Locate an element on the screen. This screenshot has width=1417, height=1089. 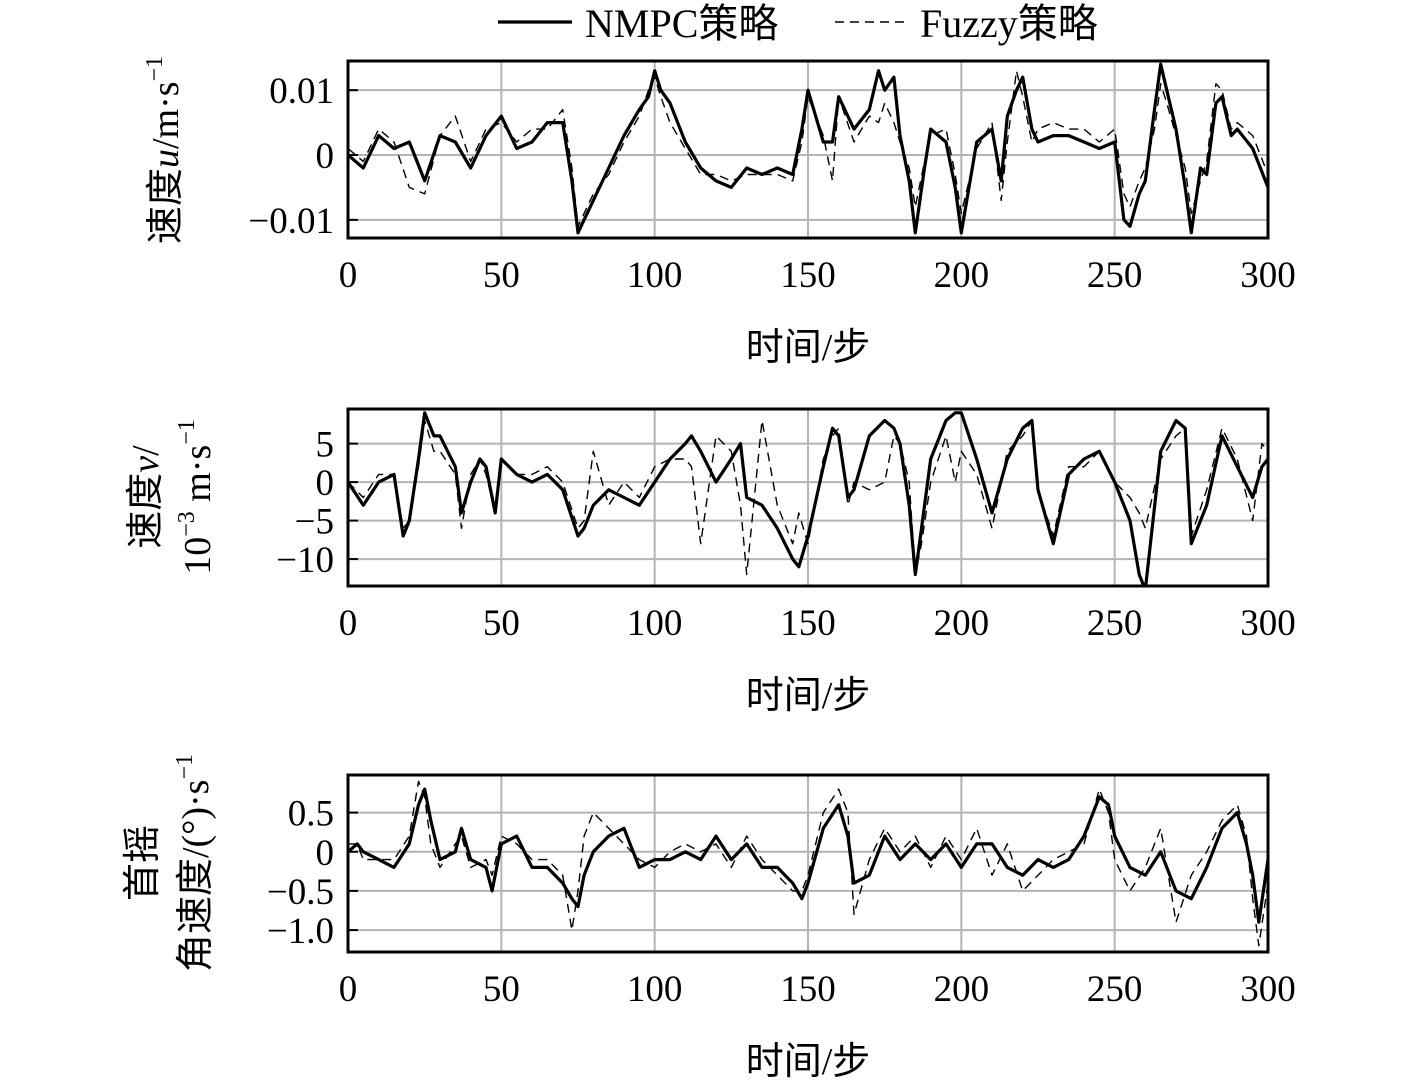
y-tick-label: −0.01 is located at coordinates (291, 221).